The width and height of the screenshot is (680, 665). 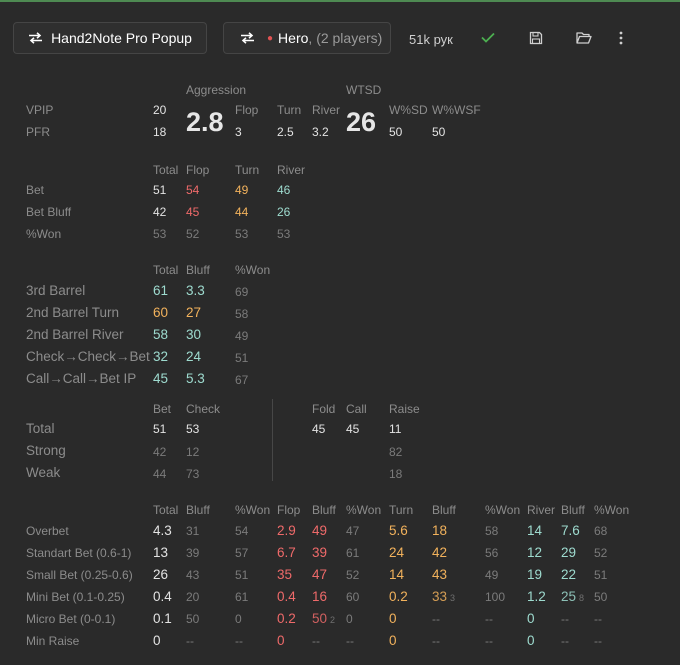 I want to click on strength-raise: 18, so click(x=396, y=474).